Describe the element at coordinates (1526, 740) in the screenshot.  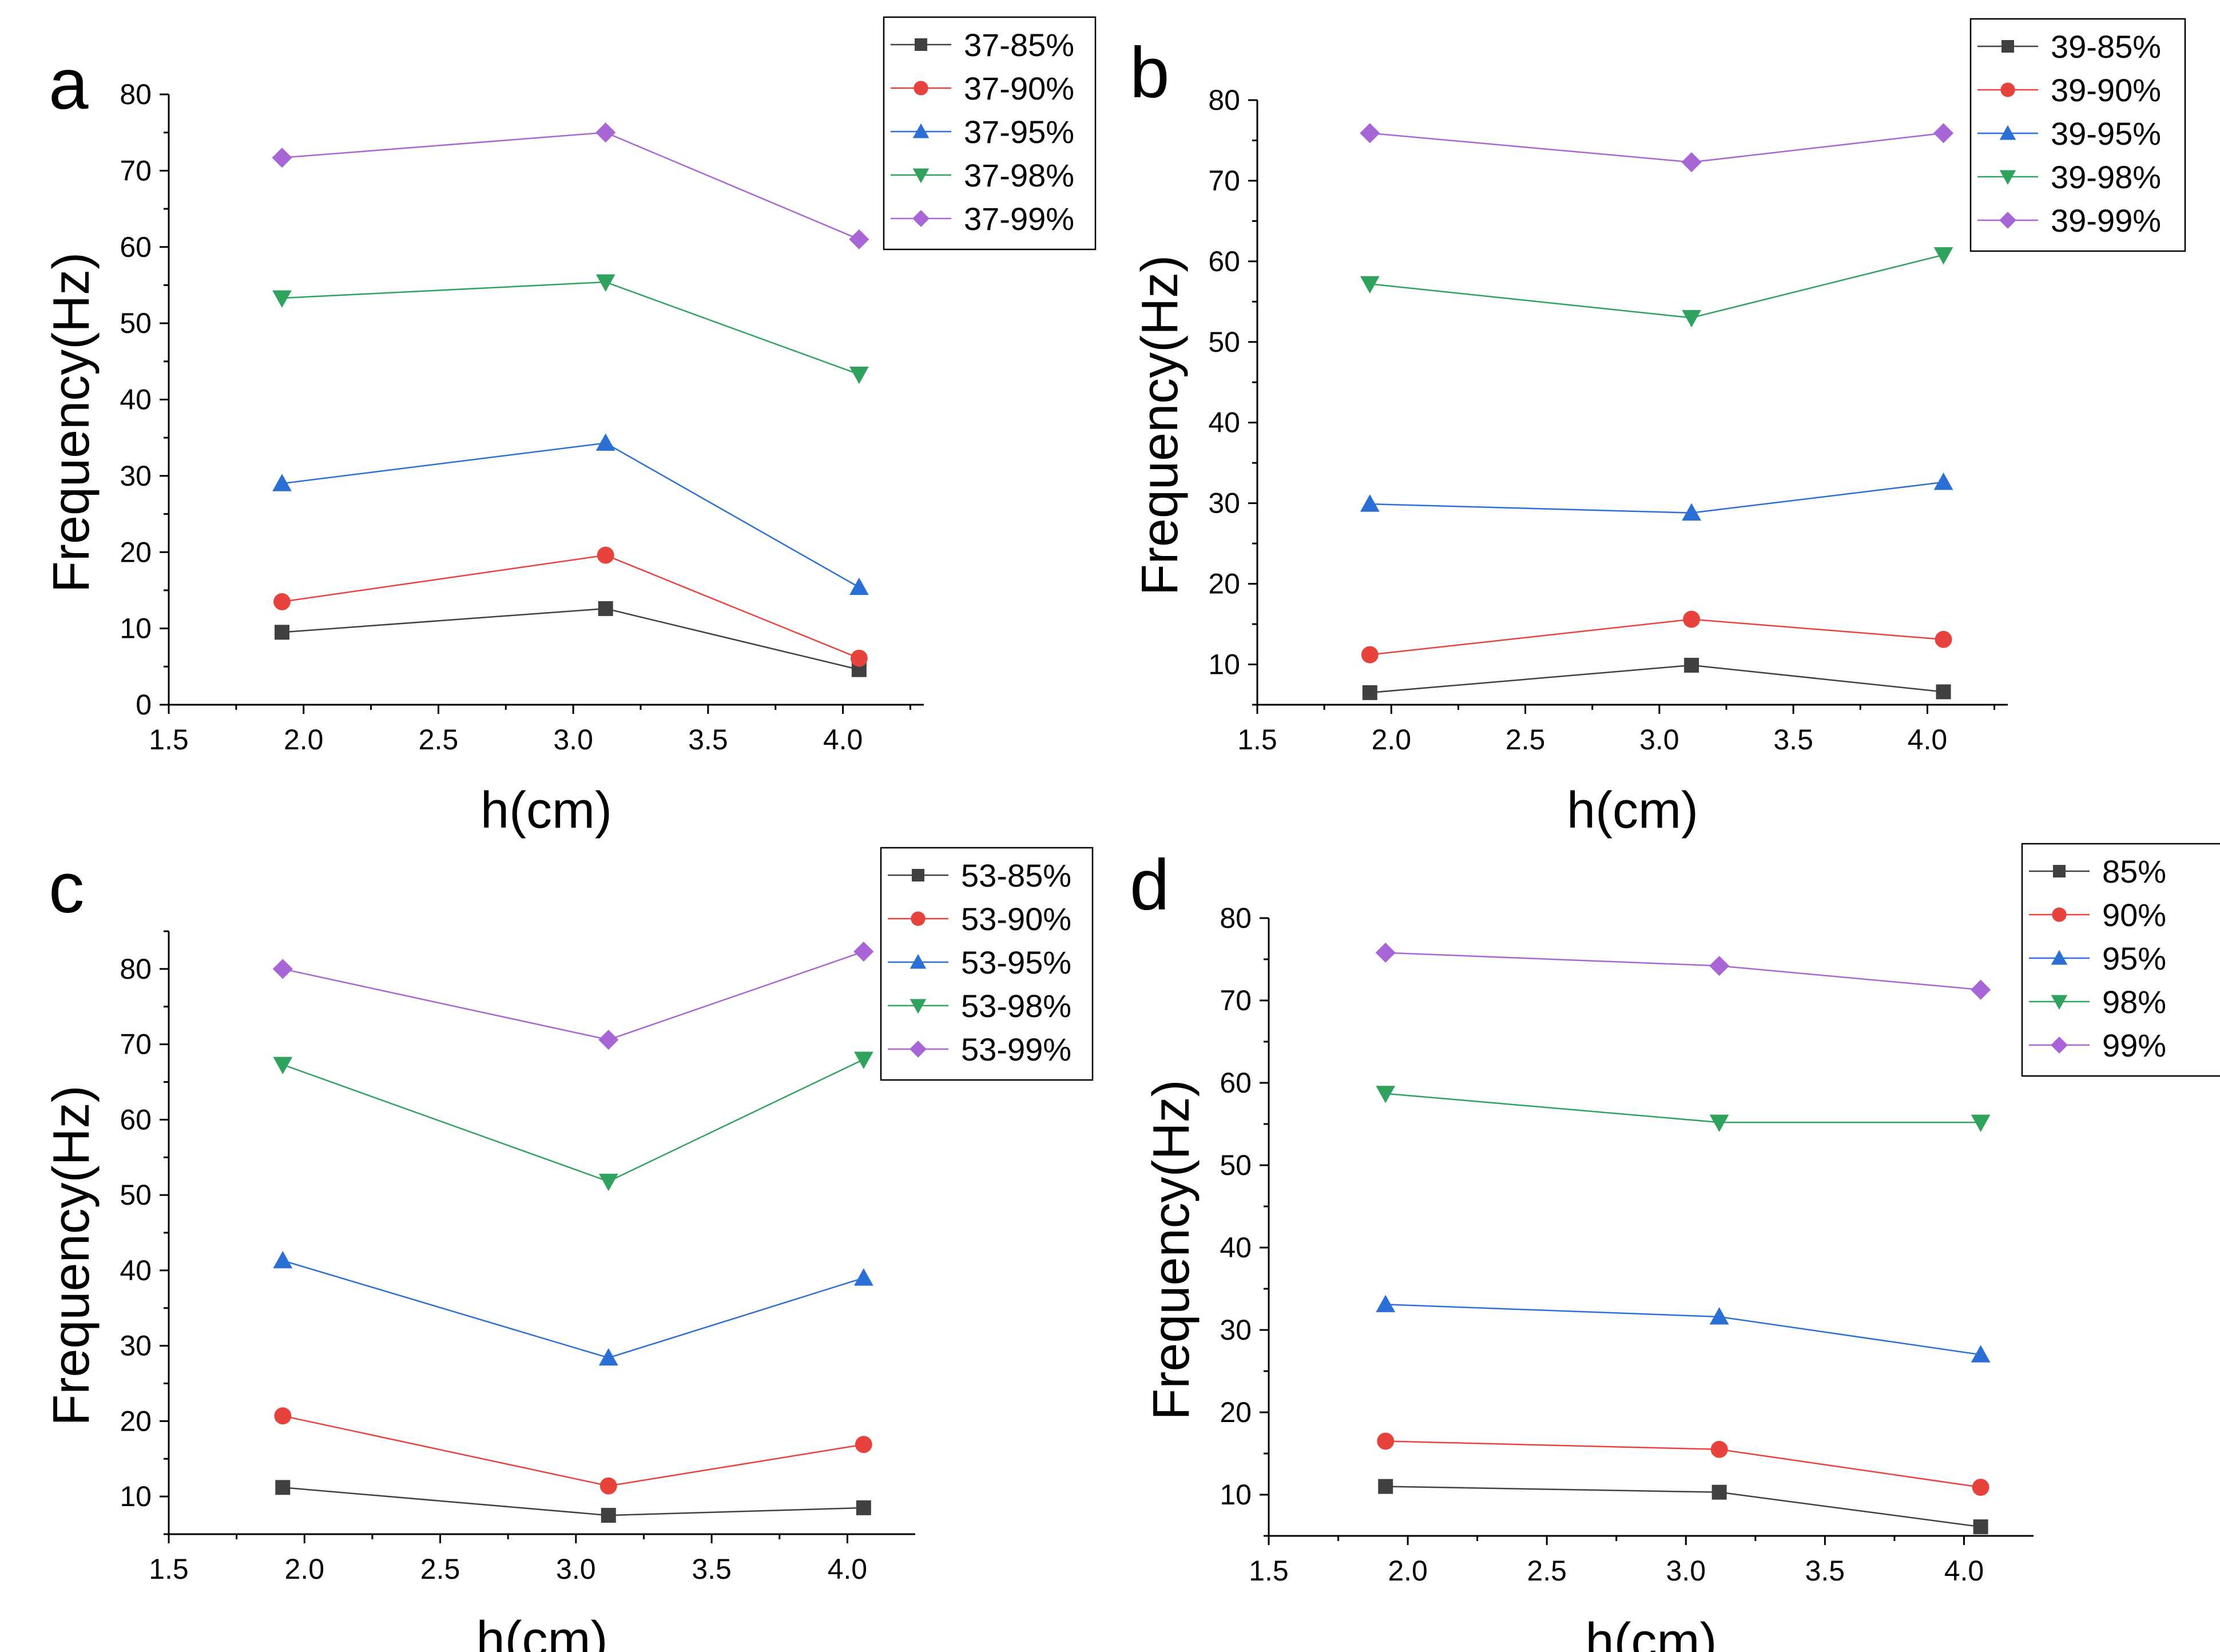
I see `x-tick-label: 2.5` at that location.